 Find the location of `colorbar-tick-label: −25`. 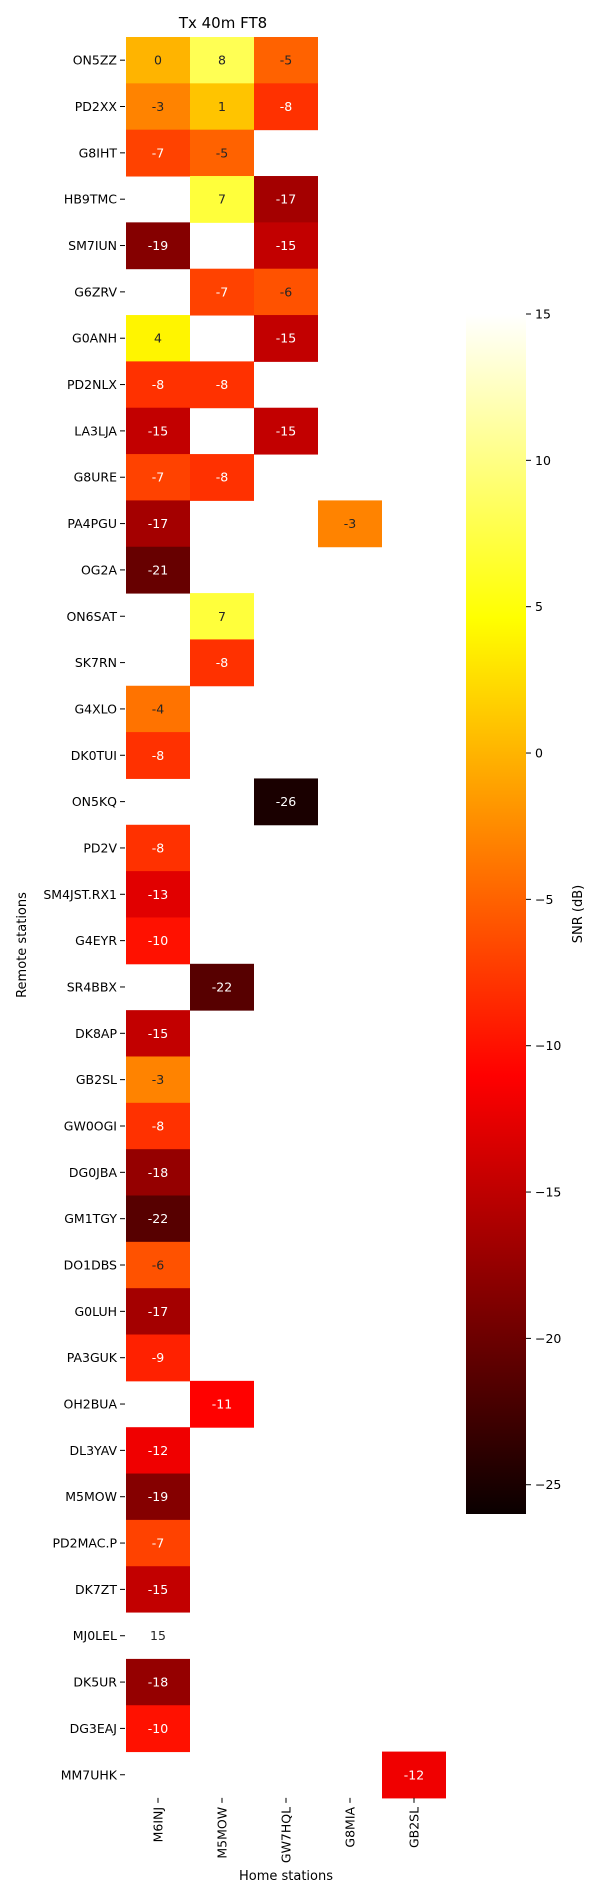

colorbar-tick-label: −25 is located at coordinates (548, 1484).